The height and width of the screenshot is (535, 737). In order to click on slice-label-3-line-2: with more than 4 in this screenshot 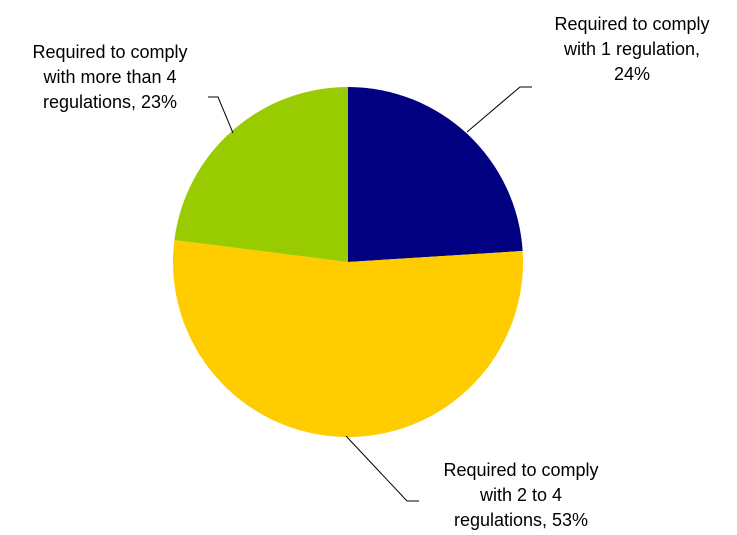, I will do `click(109, 77)`.